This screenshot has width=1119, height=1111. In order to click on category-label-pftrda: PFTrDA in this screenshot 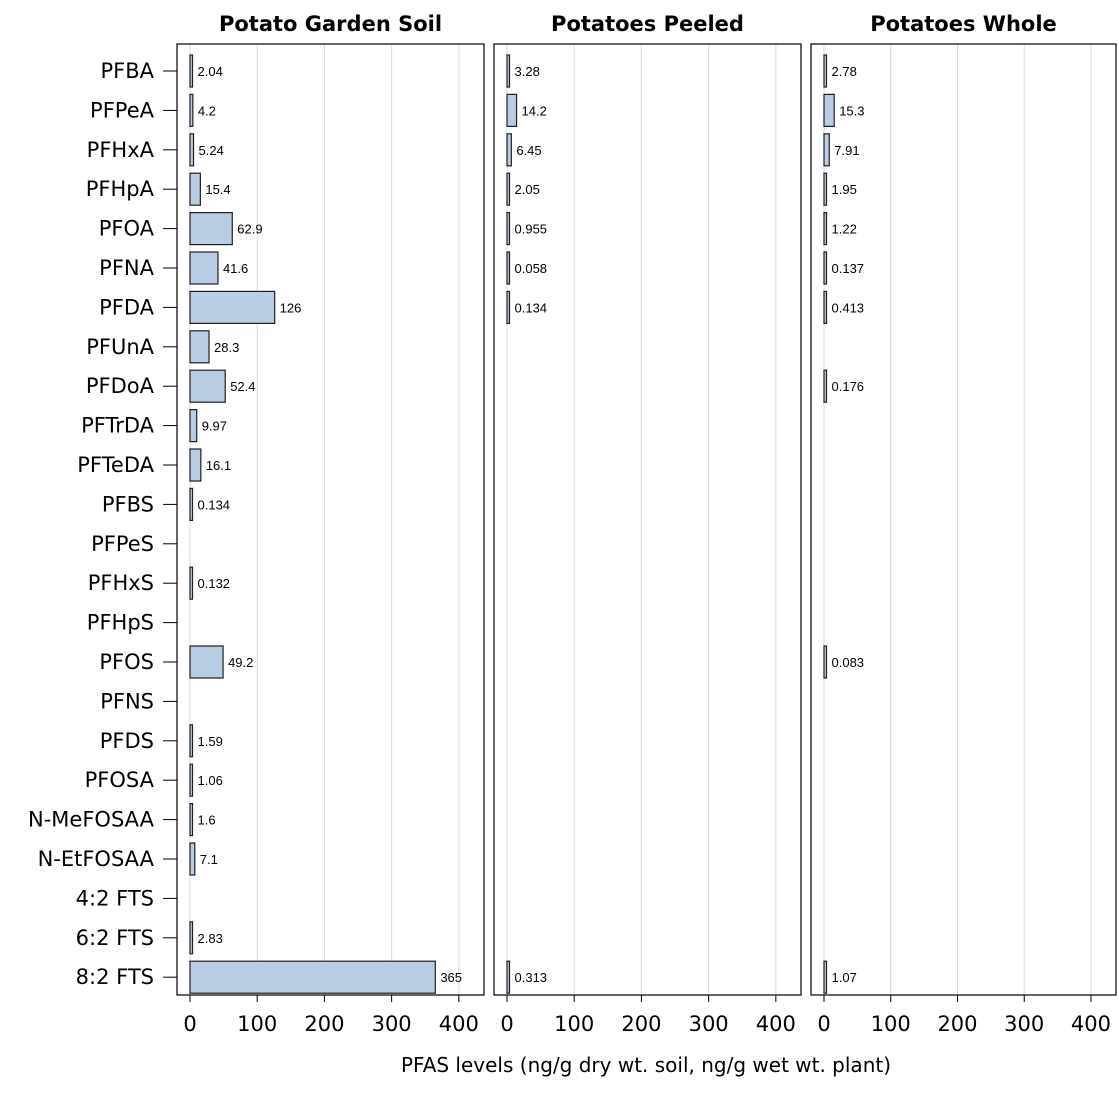, I will do `click(118, 426)`.